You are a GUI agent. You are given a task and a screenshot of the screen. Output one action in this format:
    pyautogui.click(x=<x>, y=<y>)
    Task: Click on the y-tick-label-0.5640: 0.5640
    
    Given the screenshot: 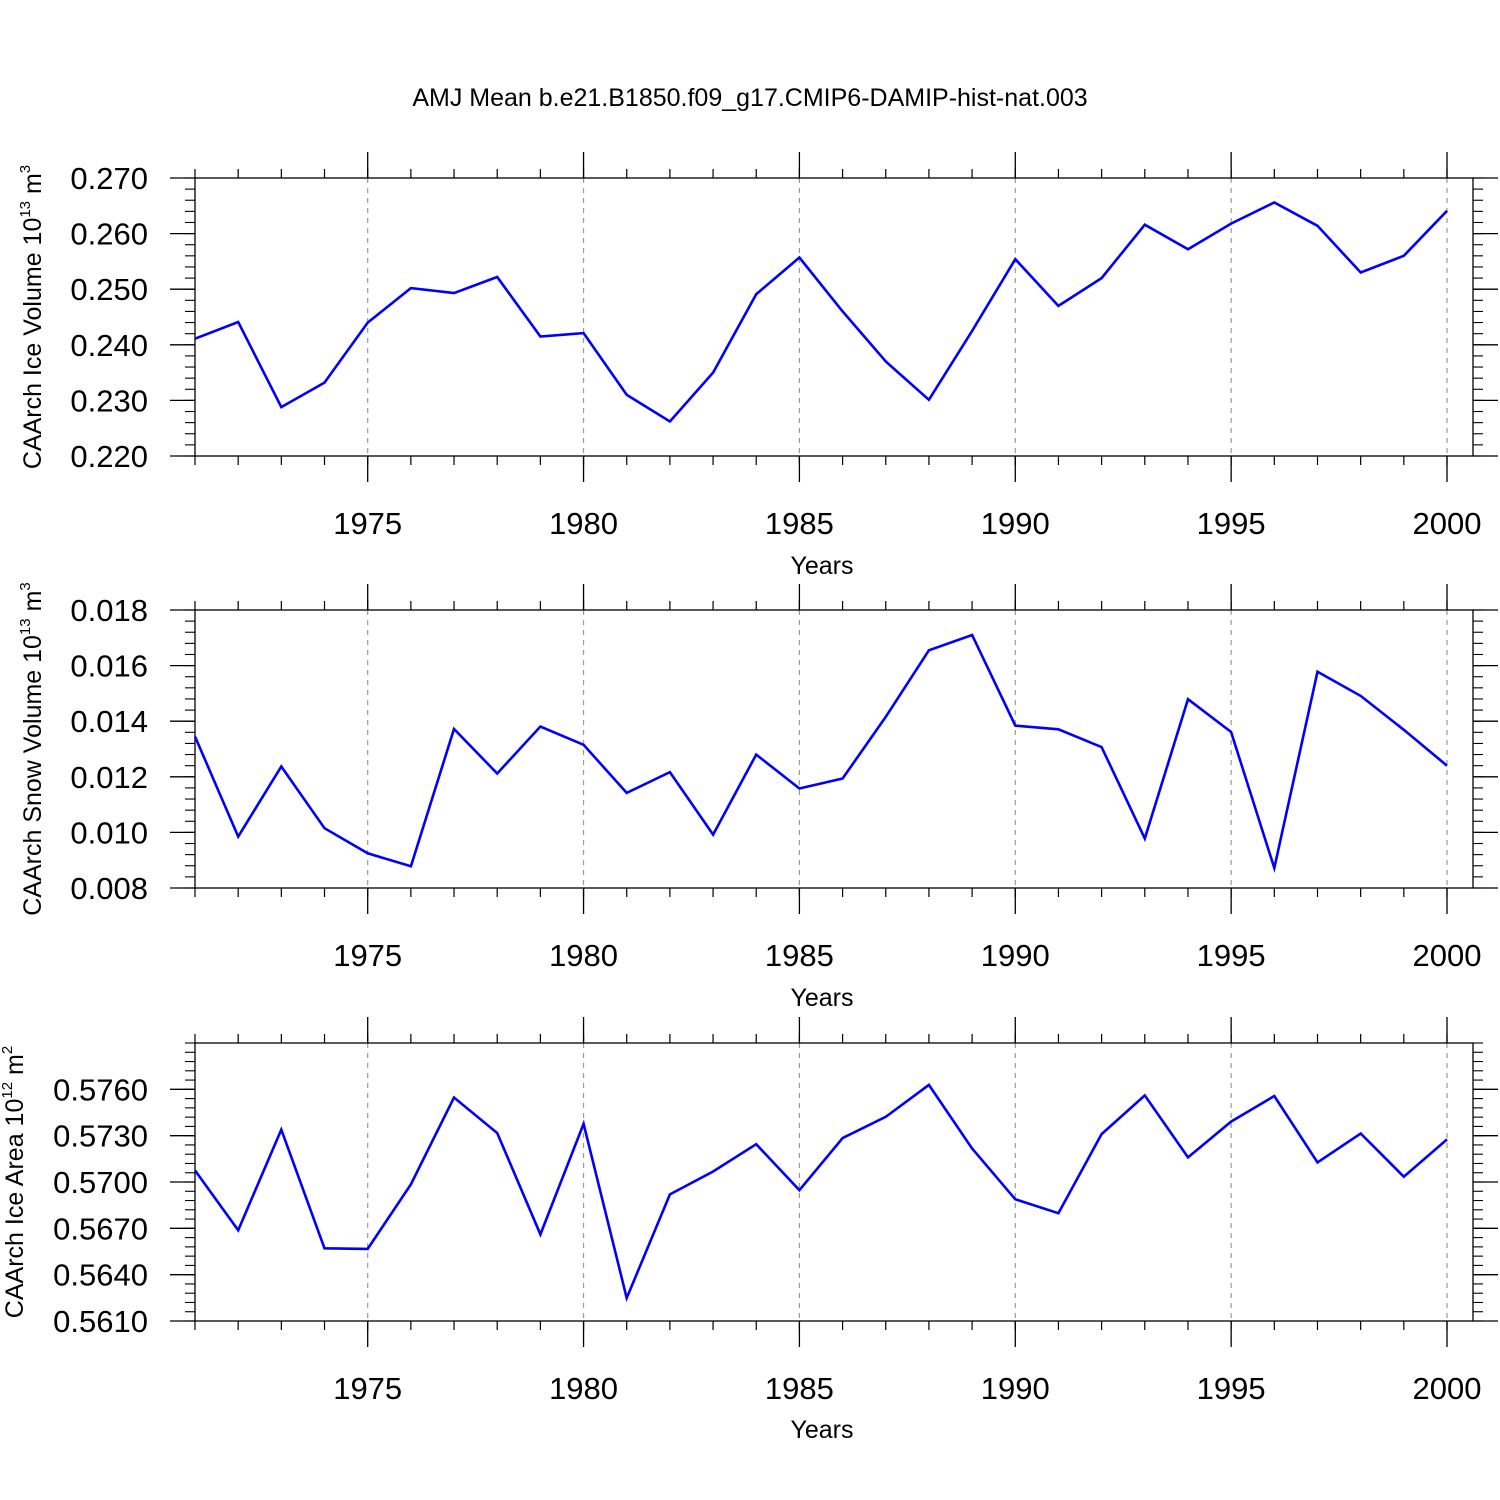 What is the action you would take?
    pyautogui.click(x=100, y=1275)
    